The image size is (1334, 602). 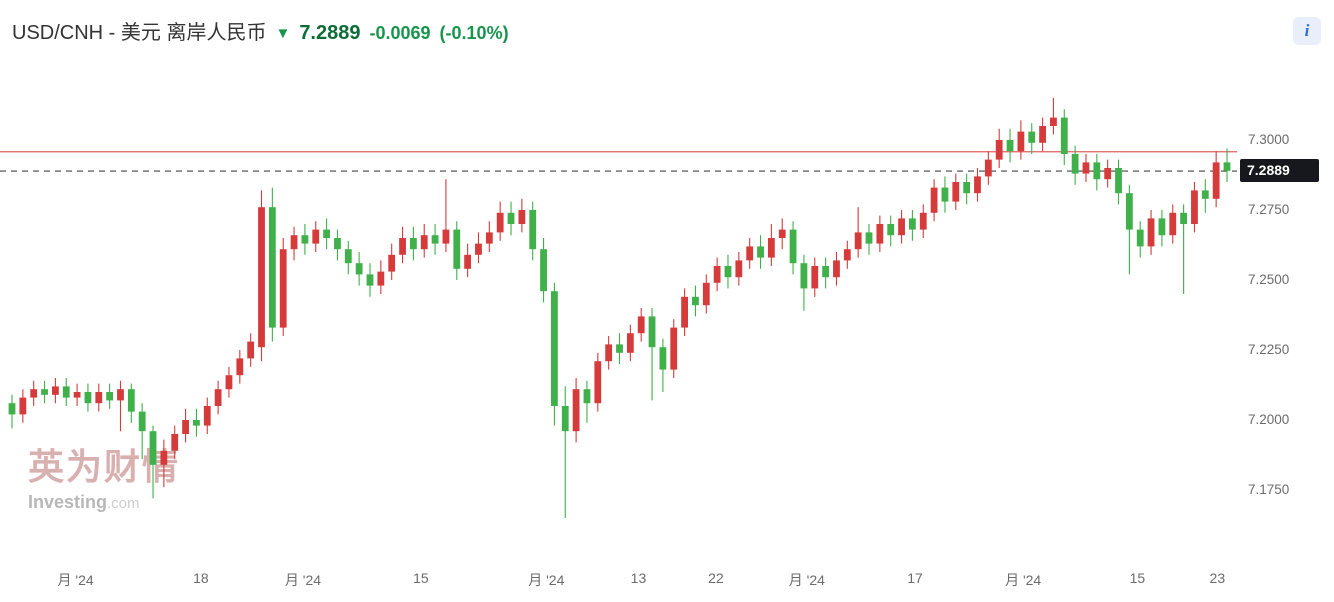 What do you see at coordinates (1307, 31) in the screenshot?
I see `info-button: i` at bounding box center [1307, 31].